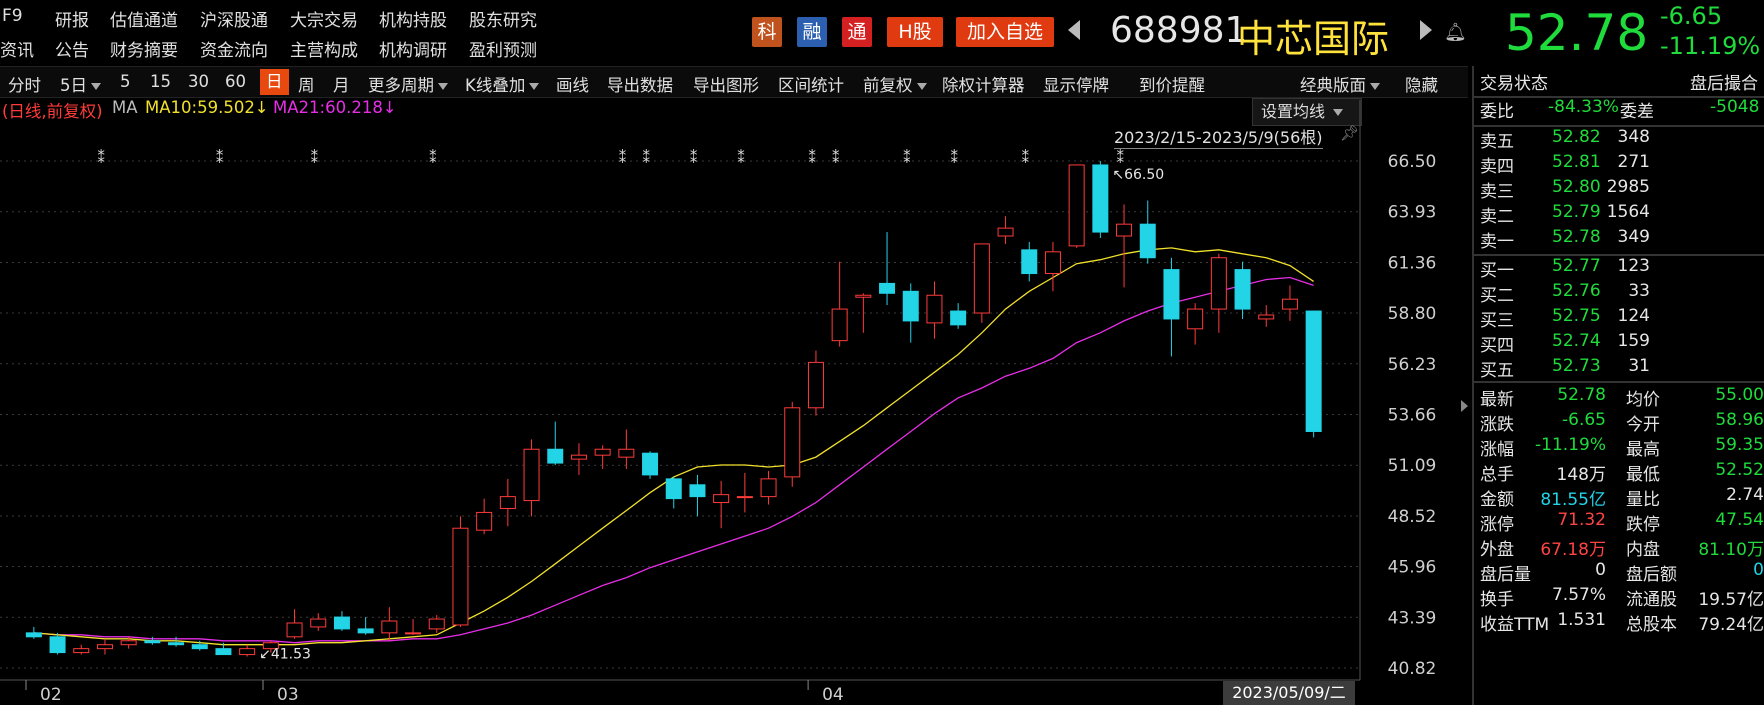 The image size is (1764, 705). I want to click on menu-item: 研报, so click(72, 21).